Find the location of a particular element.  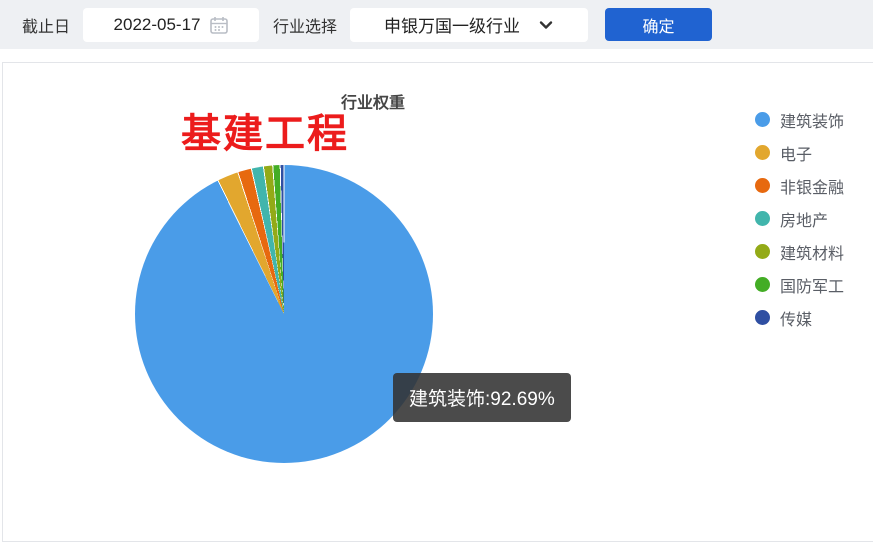

legend-item: 电子 is located at coordinates (799, 152).